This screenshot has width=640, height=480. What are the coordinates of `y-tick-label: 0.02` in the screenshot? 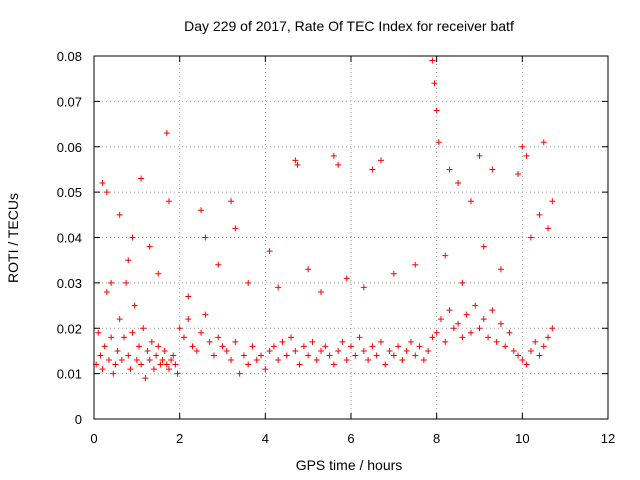 It's located at (69, 328).